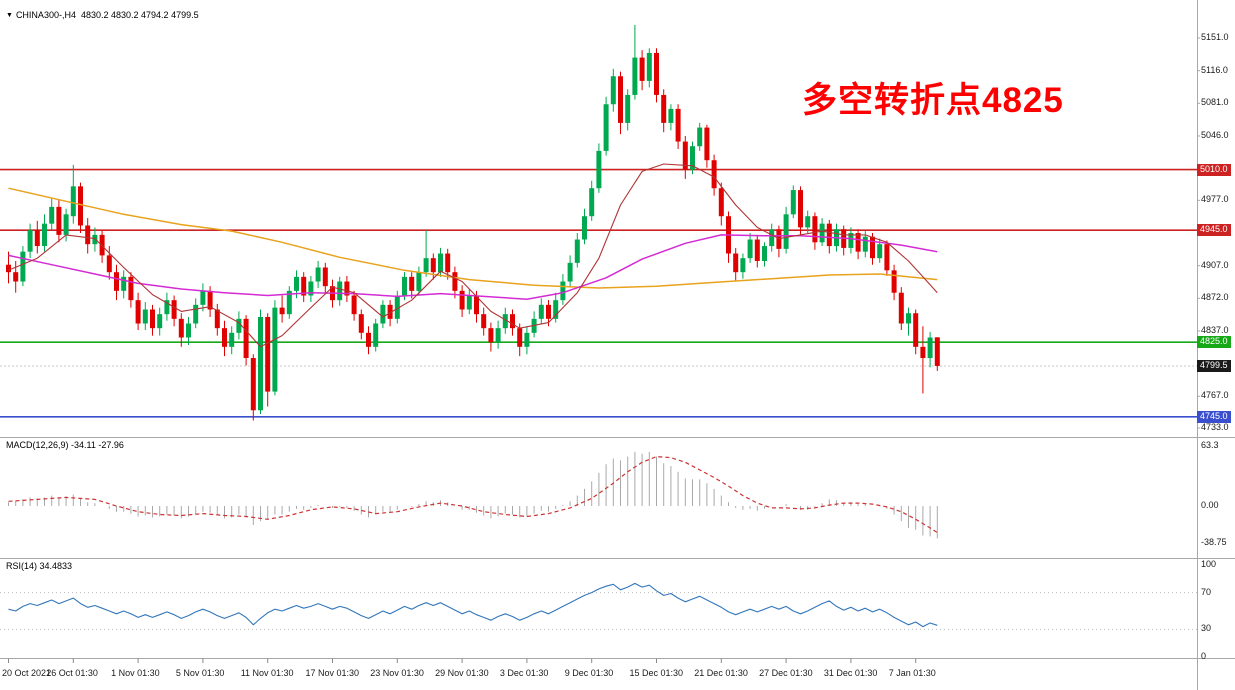 This screenshot has width=1235, height=690. What do you see at coordinates (1206, 628) in the screenshot?
I see `rsi-axis-label: 30` at bounding box center [1206, 628].